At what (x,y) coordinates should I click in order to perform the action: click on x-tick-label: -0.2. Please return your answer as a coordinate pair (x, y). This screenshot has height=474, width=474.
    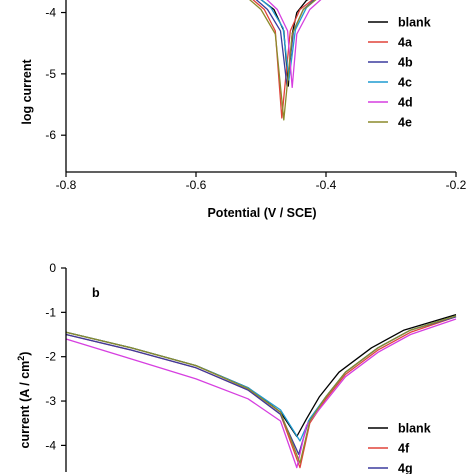
    Looking at the image, I should click on (456, 185).